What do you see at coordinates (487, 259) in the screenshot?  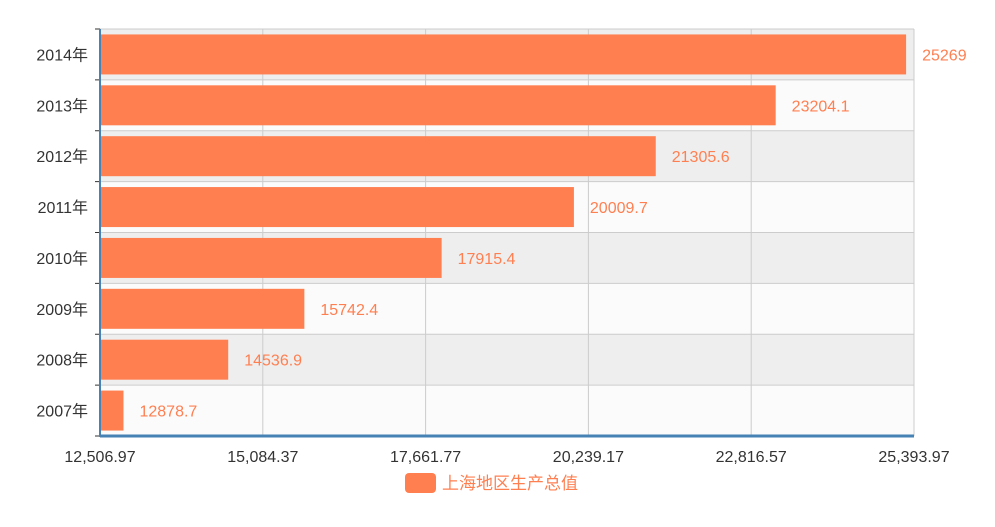 I see `bar-value-label: 17915.4` at bounding box center [487, 259].